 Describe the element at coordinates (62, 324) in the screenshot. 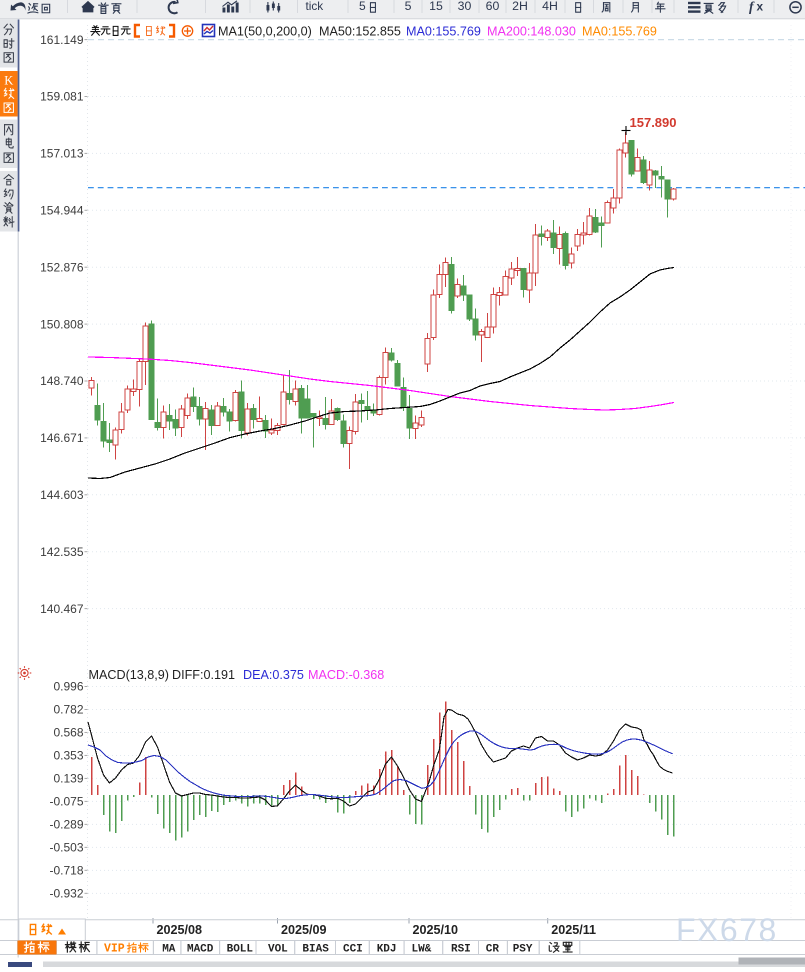

I see `svg-text: 150.808` at that location.